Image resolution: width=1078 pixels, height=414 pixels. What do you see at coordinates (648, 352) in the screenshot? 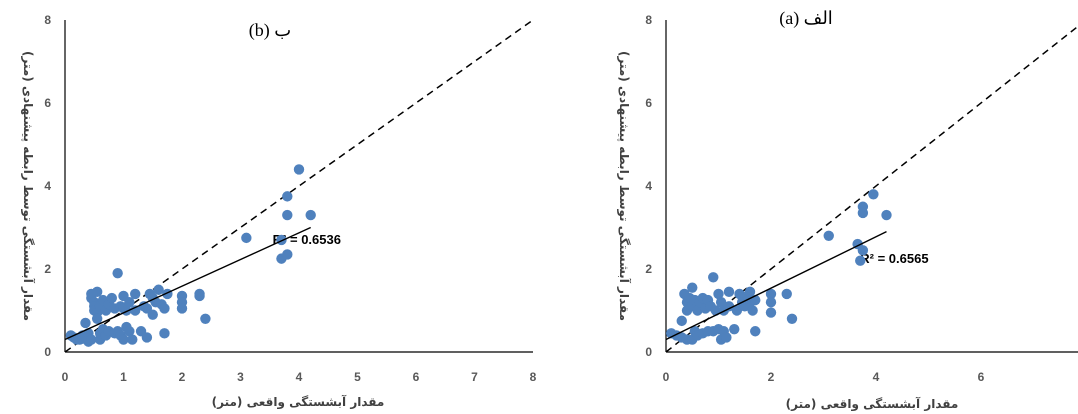
I see `y-tick-label-a: 0` at bounding box center [648, 352].